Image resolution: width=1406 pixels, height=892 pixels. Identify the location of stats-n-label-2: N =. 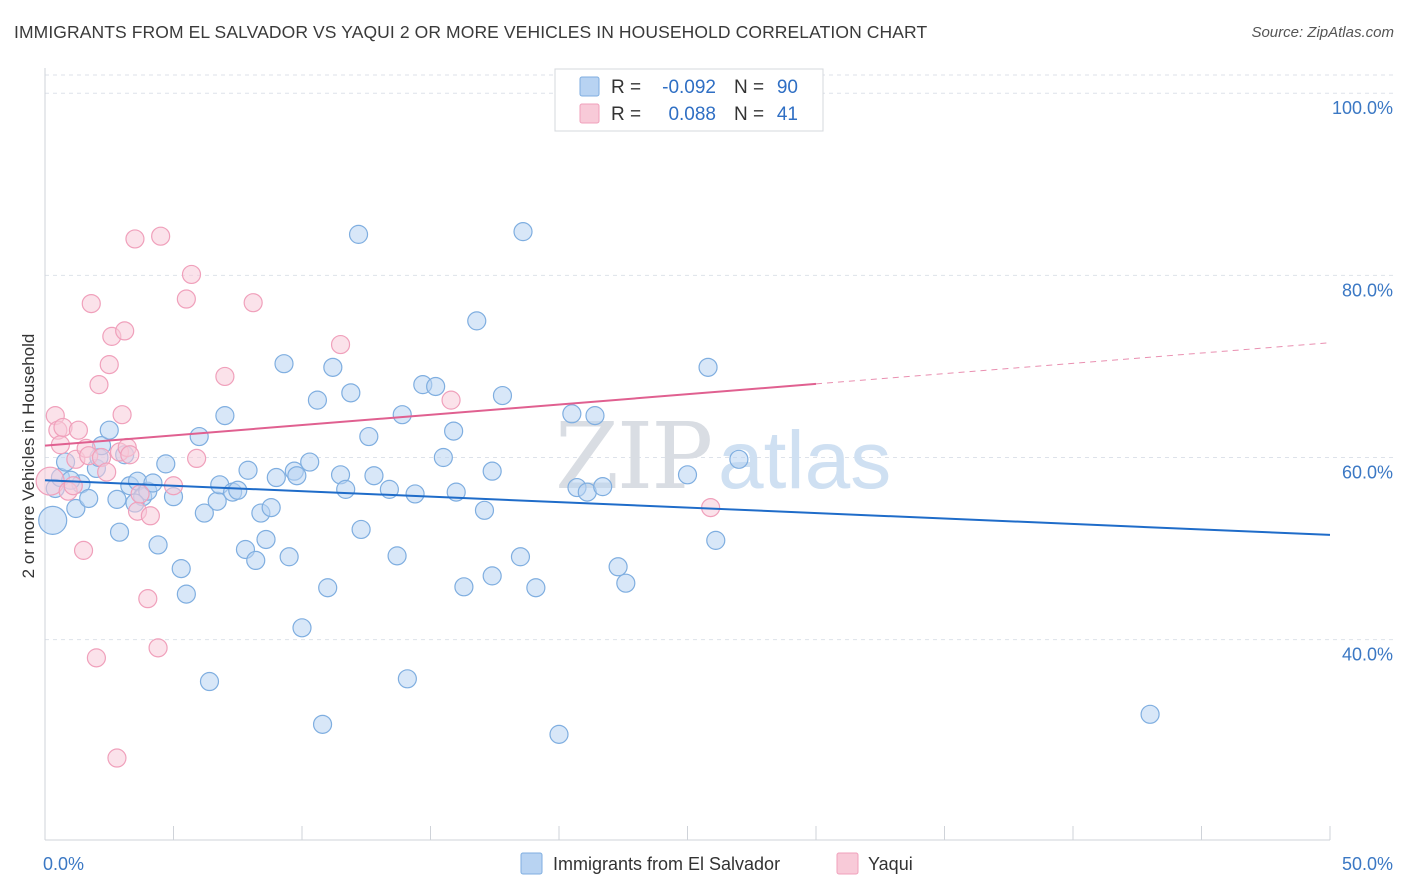
(749, 114).